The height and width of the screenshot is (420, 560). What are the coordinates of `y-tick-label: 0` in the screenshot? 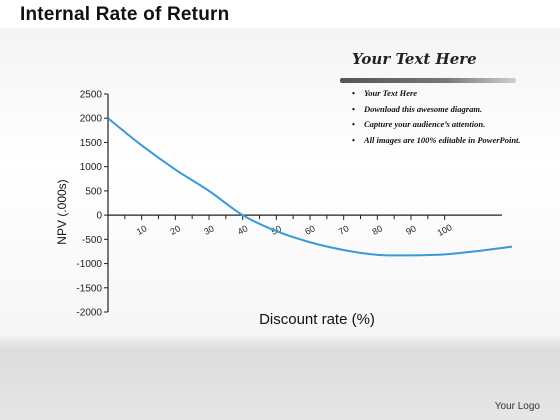 It's located at (99, 216).